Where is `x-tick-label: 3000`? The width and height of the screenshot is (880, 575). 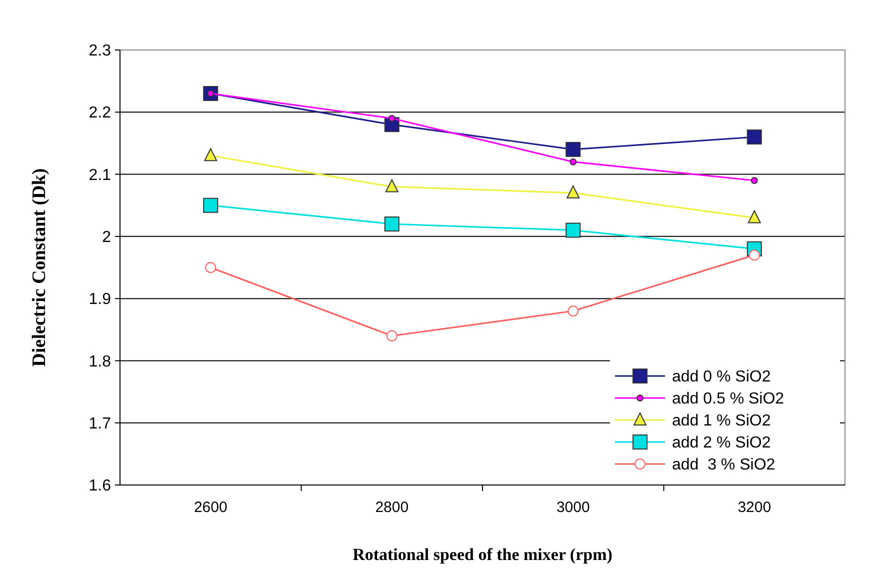 x-tick-label: 3000 is located at coordinates (573, 507).